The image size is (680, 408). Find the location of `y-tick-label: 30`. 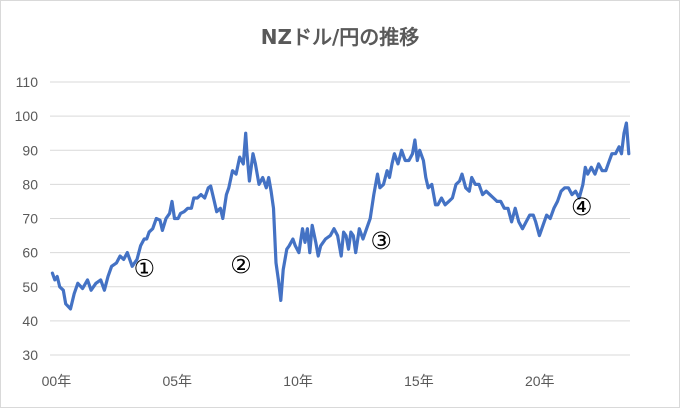

y-tick-label: 30 is located at coordinates (30, 355).